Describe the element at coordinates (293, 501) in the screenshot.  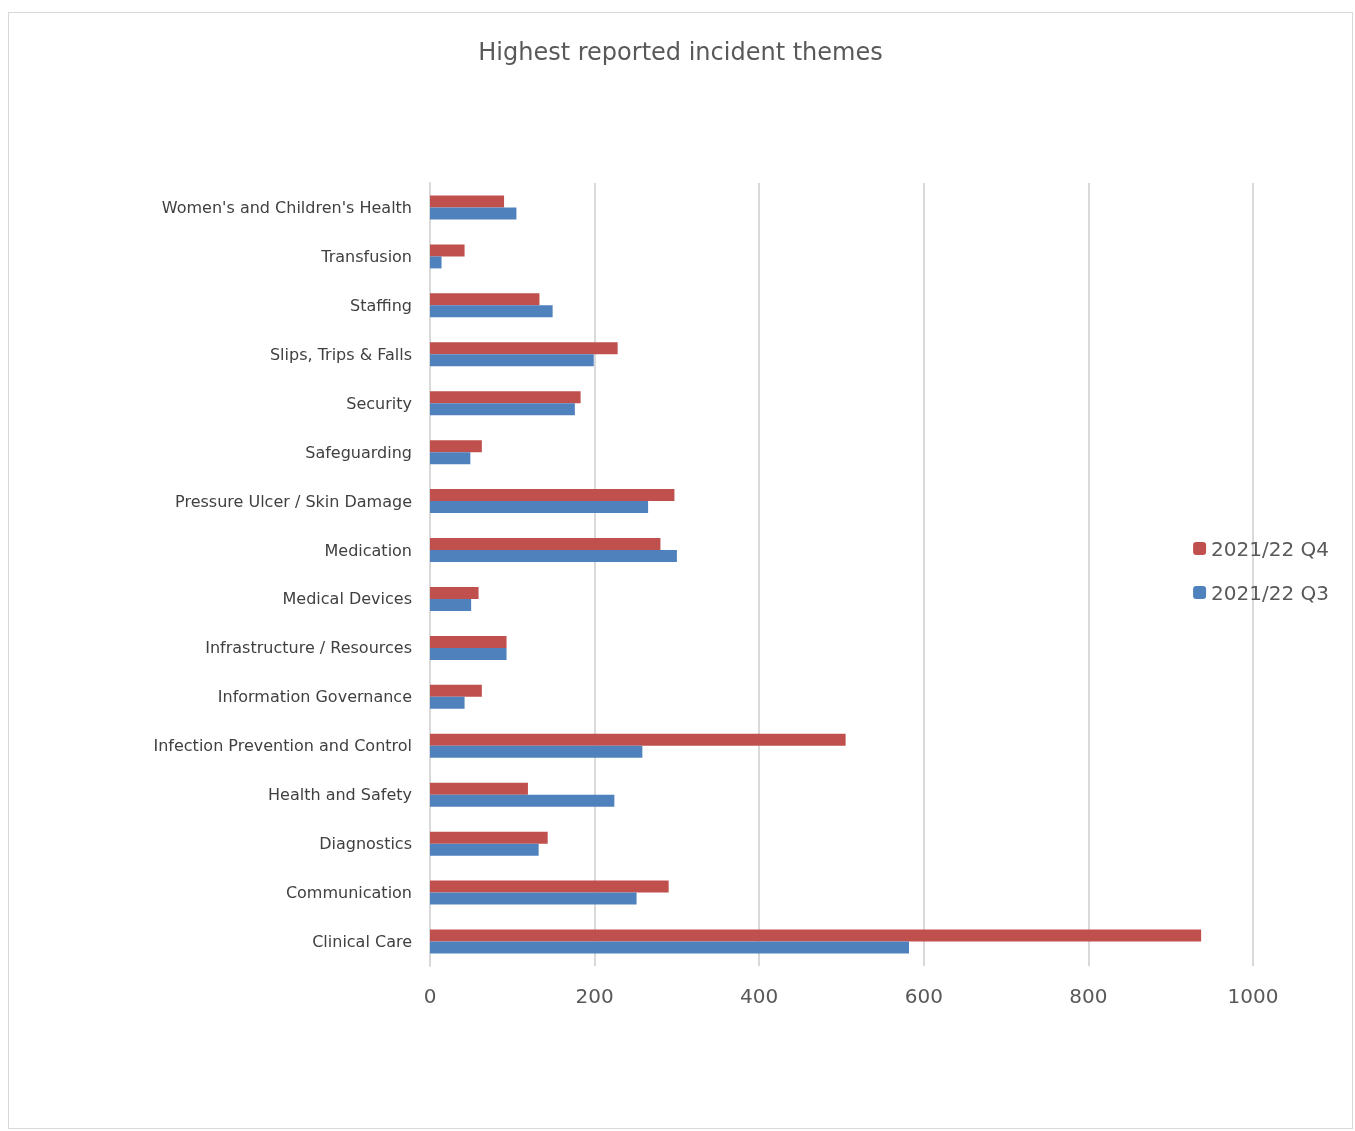
I see `y-tick-label: Pressure Ulcer / Skin Damage` at that location.